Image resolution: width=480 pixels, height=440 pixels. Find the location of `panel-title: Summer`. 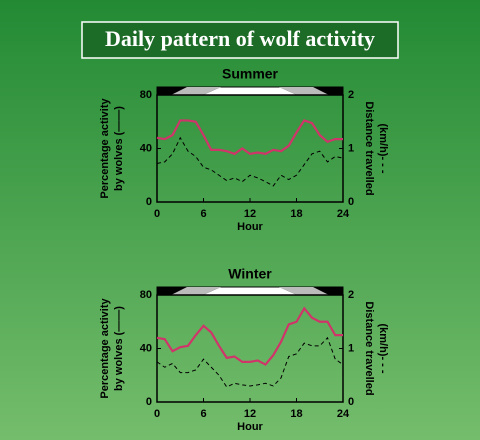

panel-title: Summer is located at coordinates (250, 74).